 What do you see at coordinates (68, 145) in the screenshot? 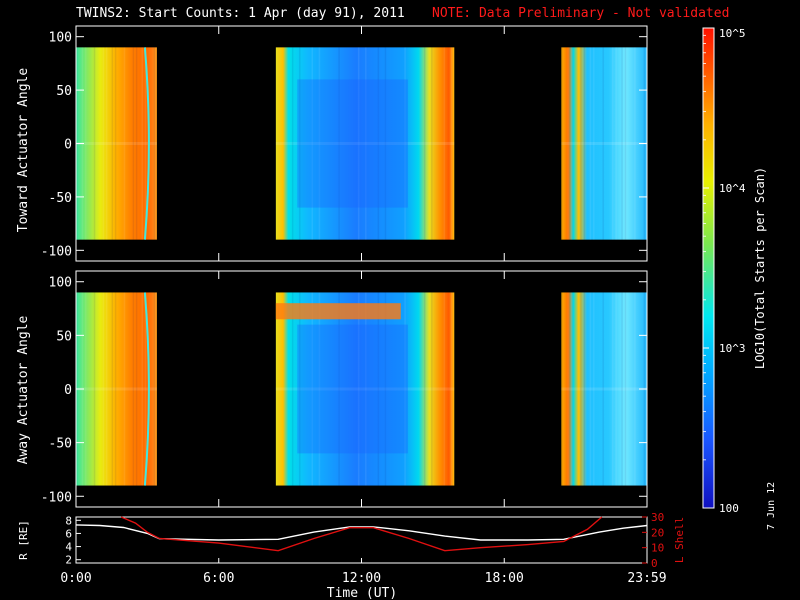
I see `y-tick-label: 0` at bounding box center [68, 145].